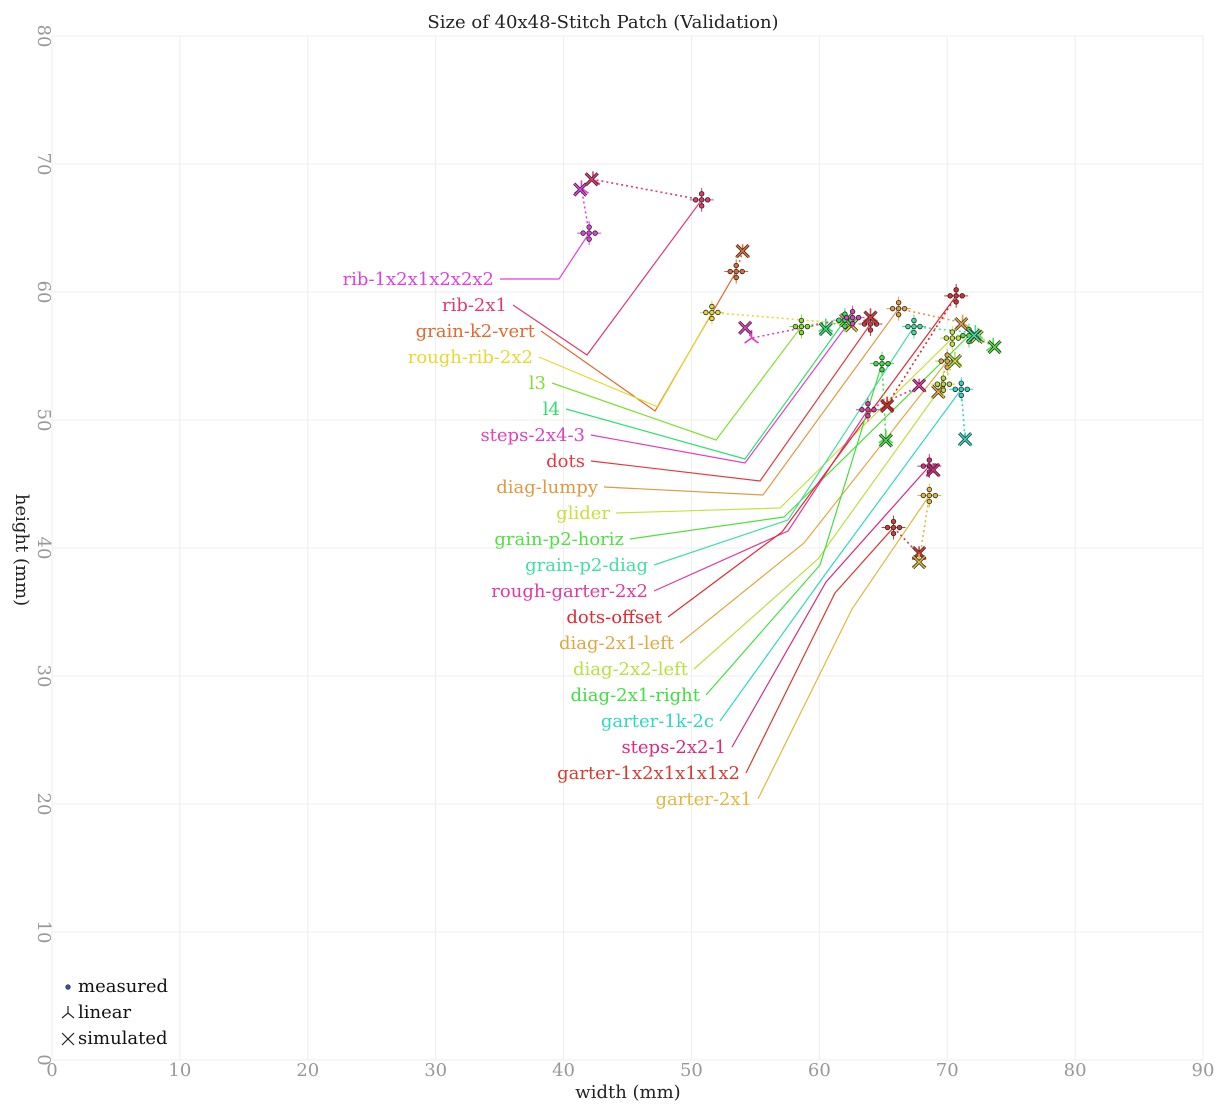  I want to click on y-axis-title: height (mm), so click(21, 550).